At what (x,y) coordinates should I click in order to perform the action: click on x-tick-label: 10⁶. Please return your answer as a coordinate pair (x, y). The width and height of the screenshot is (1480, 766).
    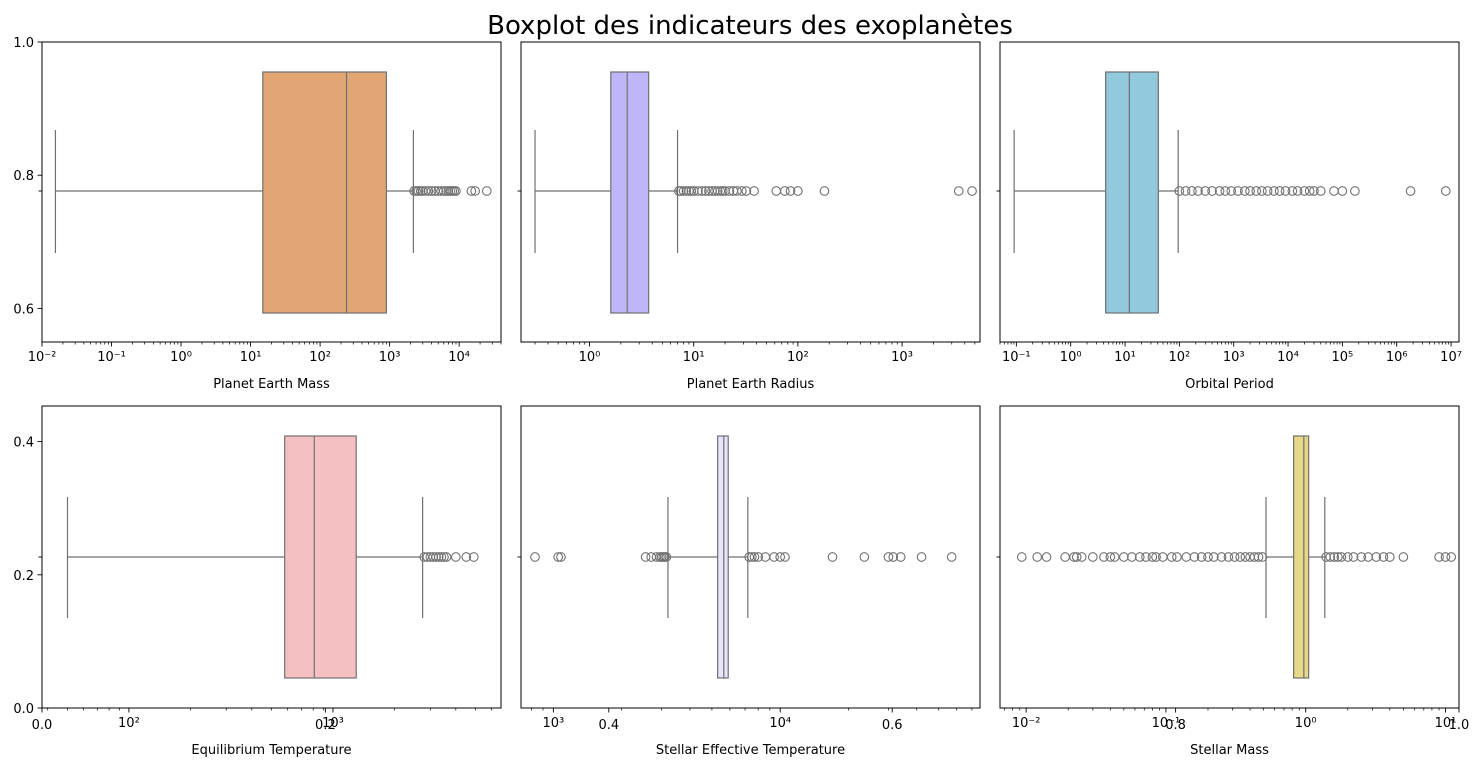
    Looking at the image, I should click on (1397, 357).